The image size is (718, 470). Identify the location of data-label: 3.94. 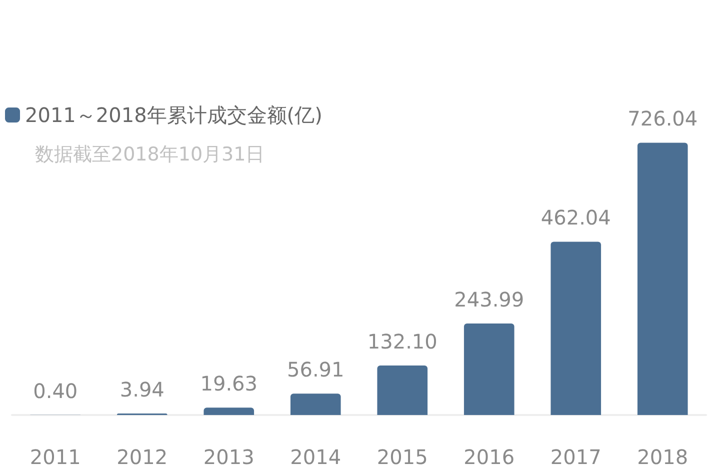
(142, 390).